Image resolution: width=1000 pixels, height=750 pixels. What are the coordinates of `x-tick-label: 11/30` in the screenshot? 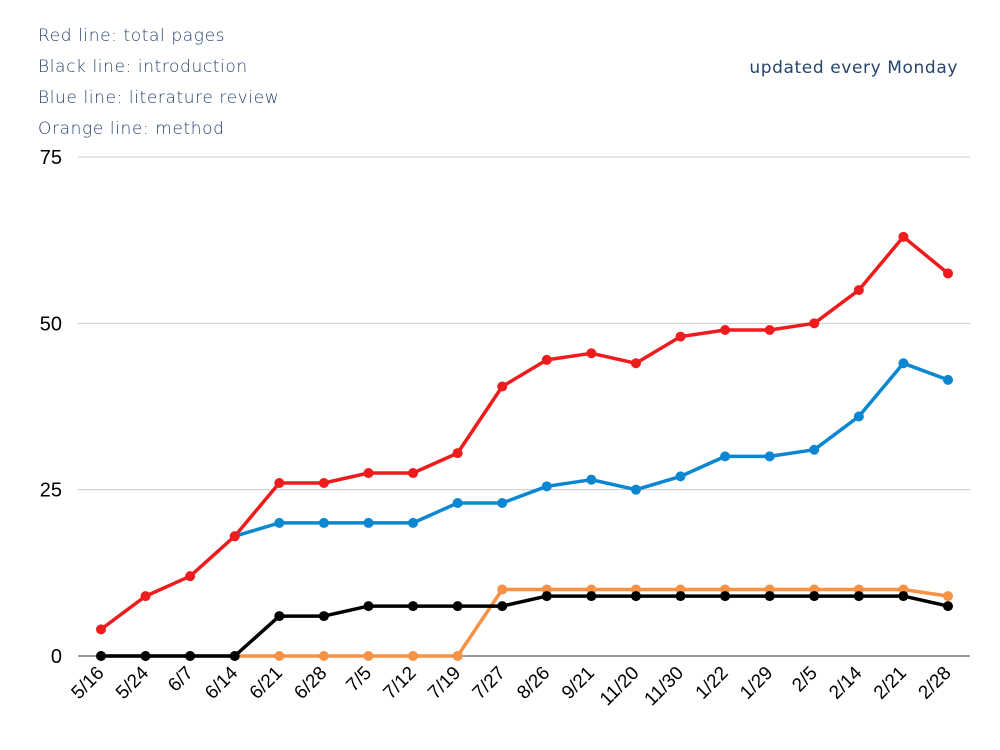 It's located at (664, 686).